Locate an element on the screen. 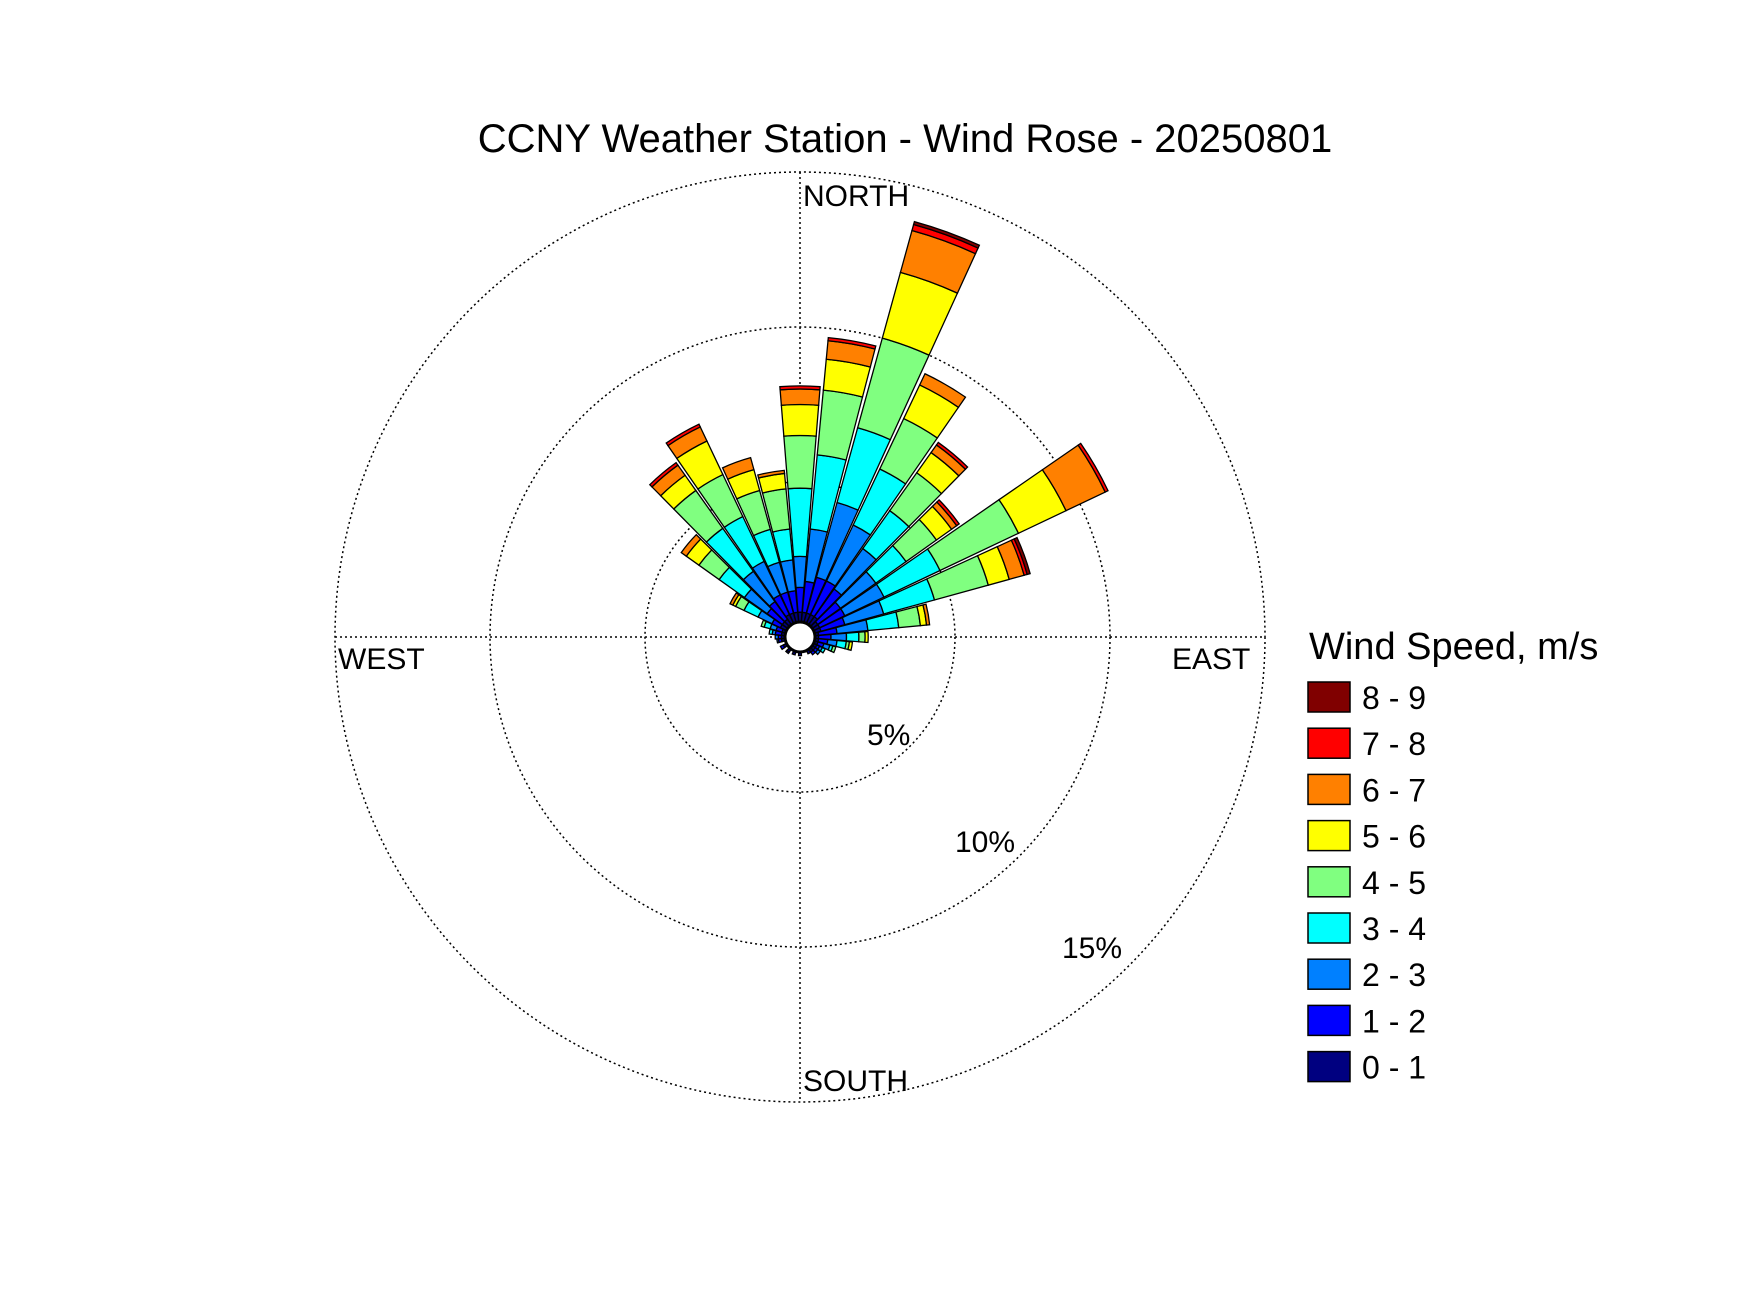 Image resolution: width=1750 pixels, height=1313 pixels. wind-rose-sectors is located at coordinates (878, 438).